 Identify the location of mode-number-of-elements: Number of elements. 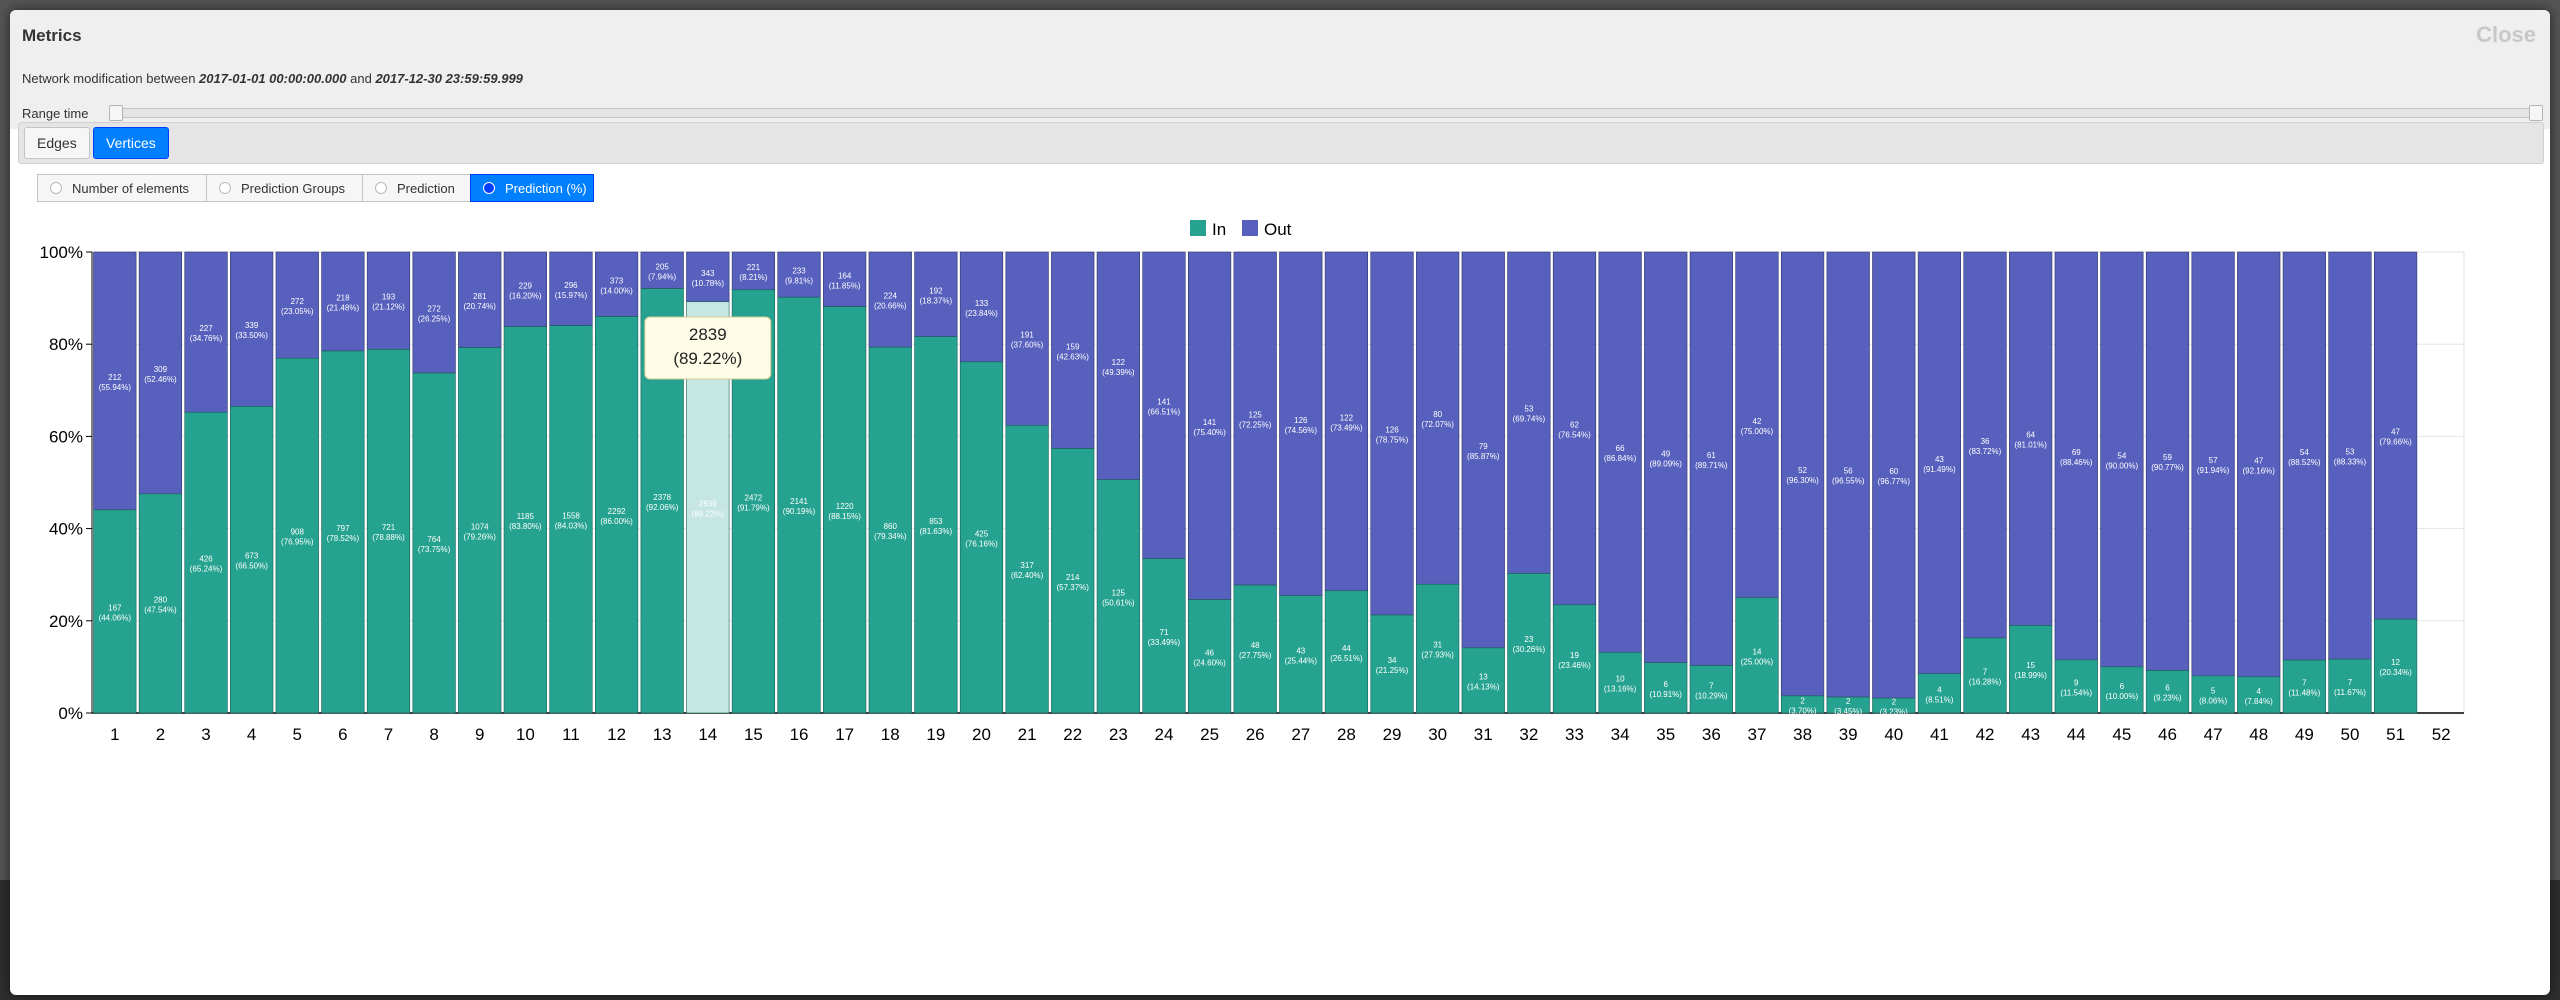
(122, 188).